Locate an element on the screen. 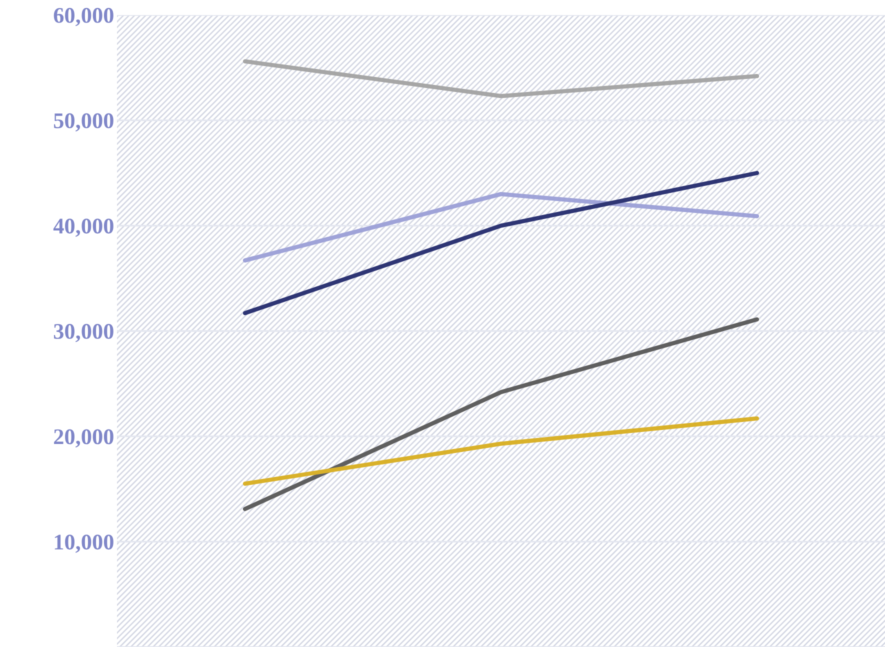 Image resolution: width=885 pixels, height=647 pixels. y-tick-label: 50,000 is located at coordinates (84, 122).